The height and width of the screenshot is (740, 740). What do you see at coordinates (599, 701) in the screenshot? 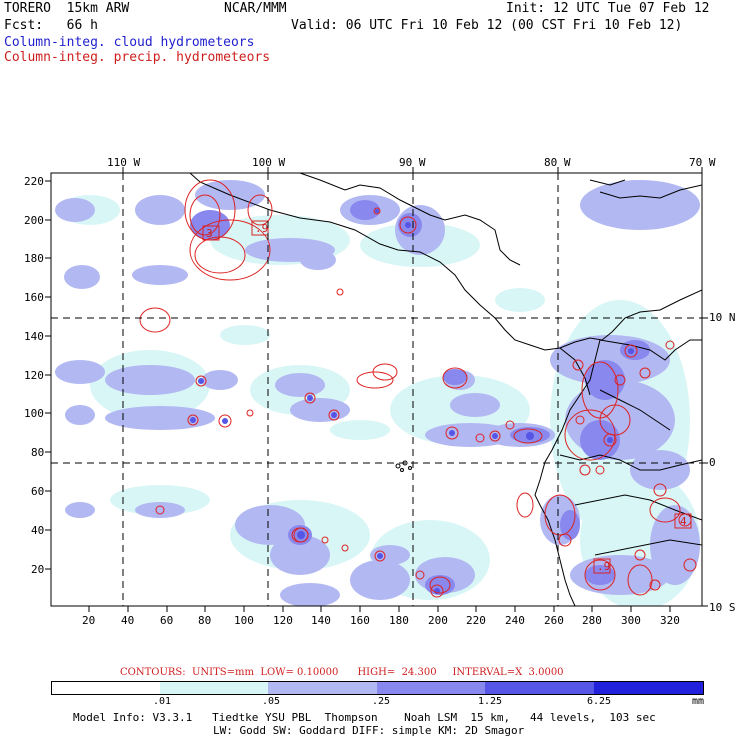
I see `legend-tick: 6.25` at bounding box center [599, 701].